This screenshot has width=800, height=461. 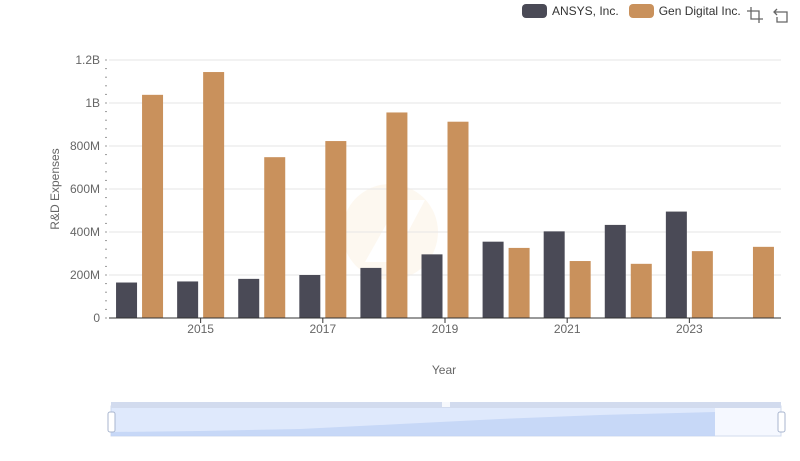 What do you see at coordinates (85, 146) in the screenshot?
I see `y-tick-label: 800M` at bounding box center [85, 146].